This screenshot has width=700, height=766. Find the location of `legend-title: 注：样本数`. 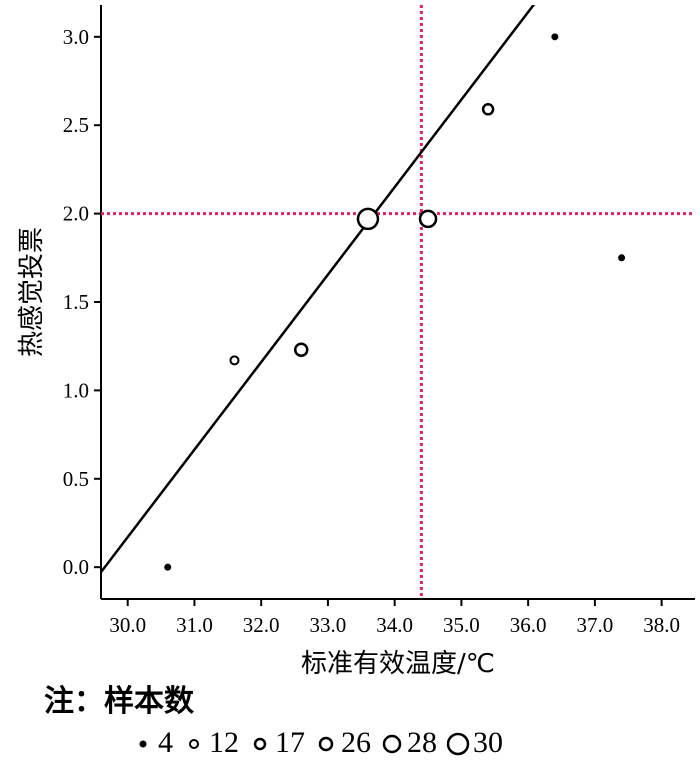

legend-title: 注：样本数 is located at coordinates (119, 701).